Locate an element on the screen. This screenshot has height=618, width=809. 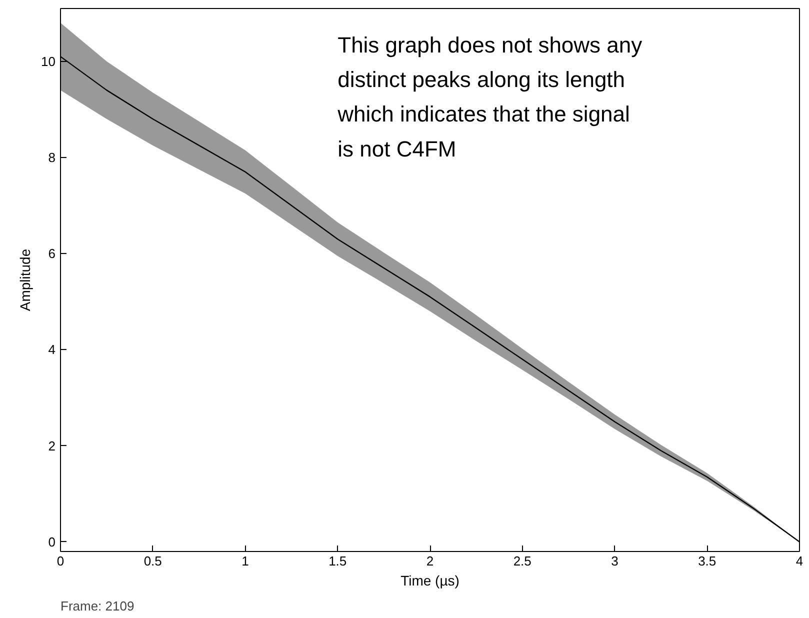
x-tick-label: 2.5 is located at coordinates (522, 561).